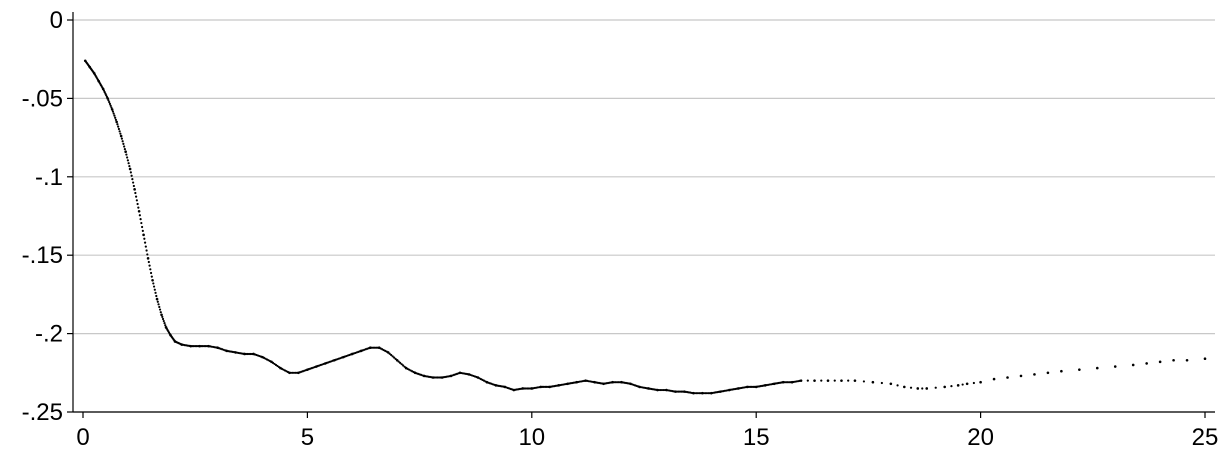  Describe the element at coordinates (1205, 437) in the screenshot. I see `x-tick-label: 25` at that location.